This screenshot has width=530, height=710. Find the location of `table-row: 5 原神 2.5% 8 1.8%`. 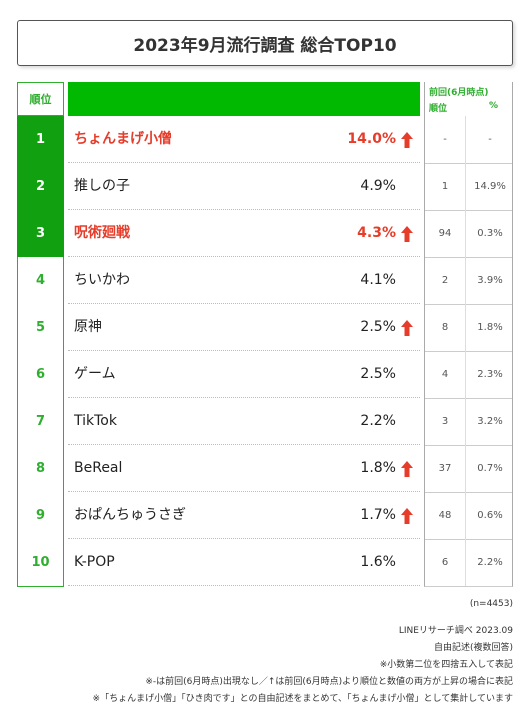

table-row: 5 原神 2.5% 8 1.8% is located at coordinates (265, 328).